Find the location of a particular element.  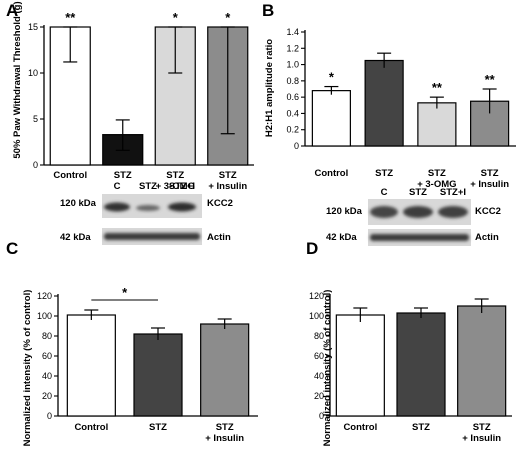

y-tick-label-c: 120 is located at coordinates (44, 296).